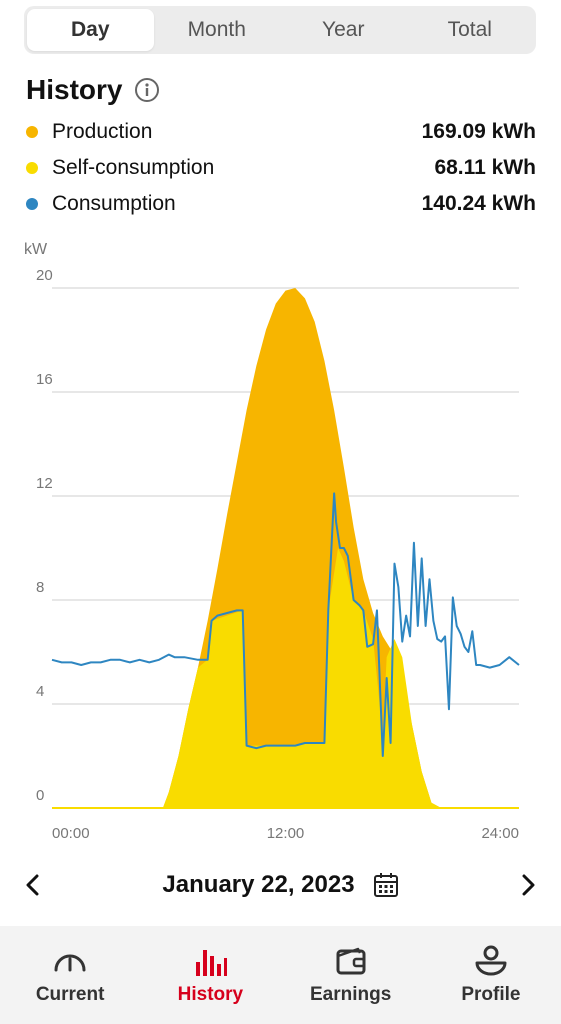 The height and width of the screenshot is (1024, 561). What do you see at coordinates (469, 29) in the screenshot?
I see `tab-total: Total` at bounding box center [469, 29].